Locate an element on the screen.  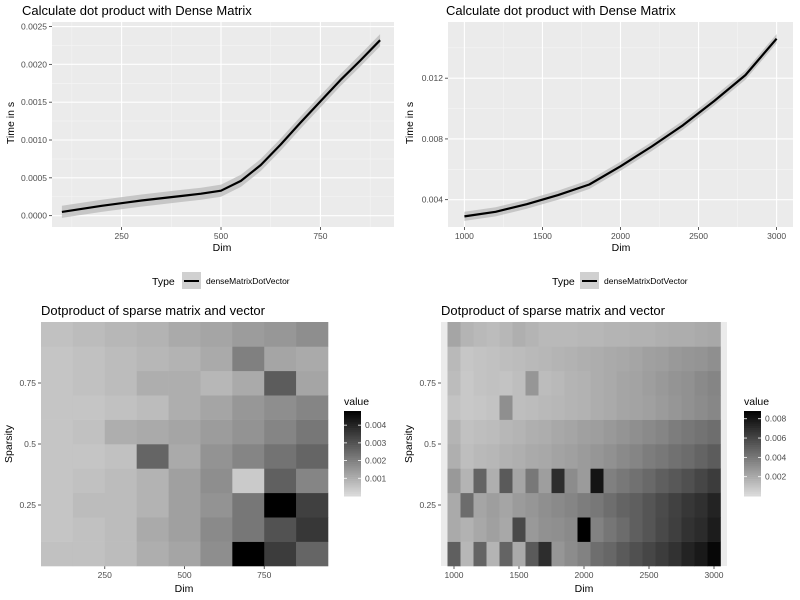
axis-ticks: 1000 1500 2000 2500 3000 0.25 0.5 0.75 is located at coordinates (571, 479).